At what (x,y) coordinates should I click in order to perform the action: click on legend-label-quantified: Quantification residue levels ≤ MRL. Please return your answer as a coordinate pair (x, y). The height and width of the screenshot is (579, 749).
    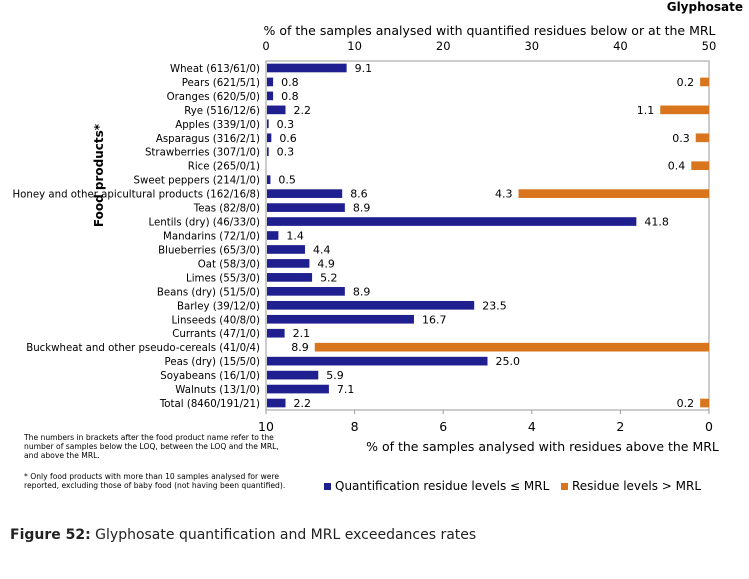
    Looking at the image, I should click on (442, 486).